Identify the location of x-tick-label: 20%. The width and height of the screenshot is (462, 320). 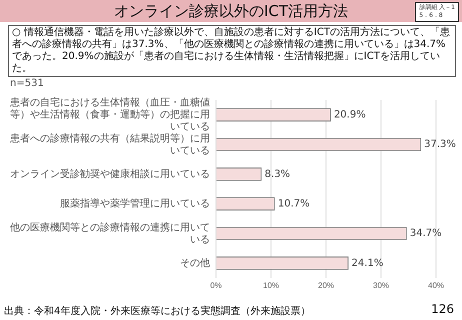
(326, 285).